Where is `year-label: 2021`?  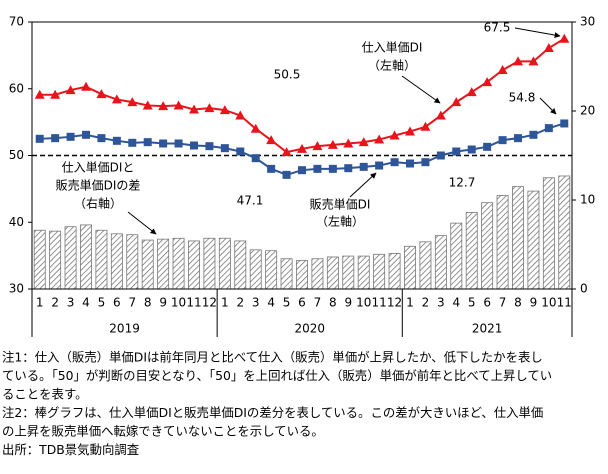
year-label: 2021 is located at coordinates (487, 329).